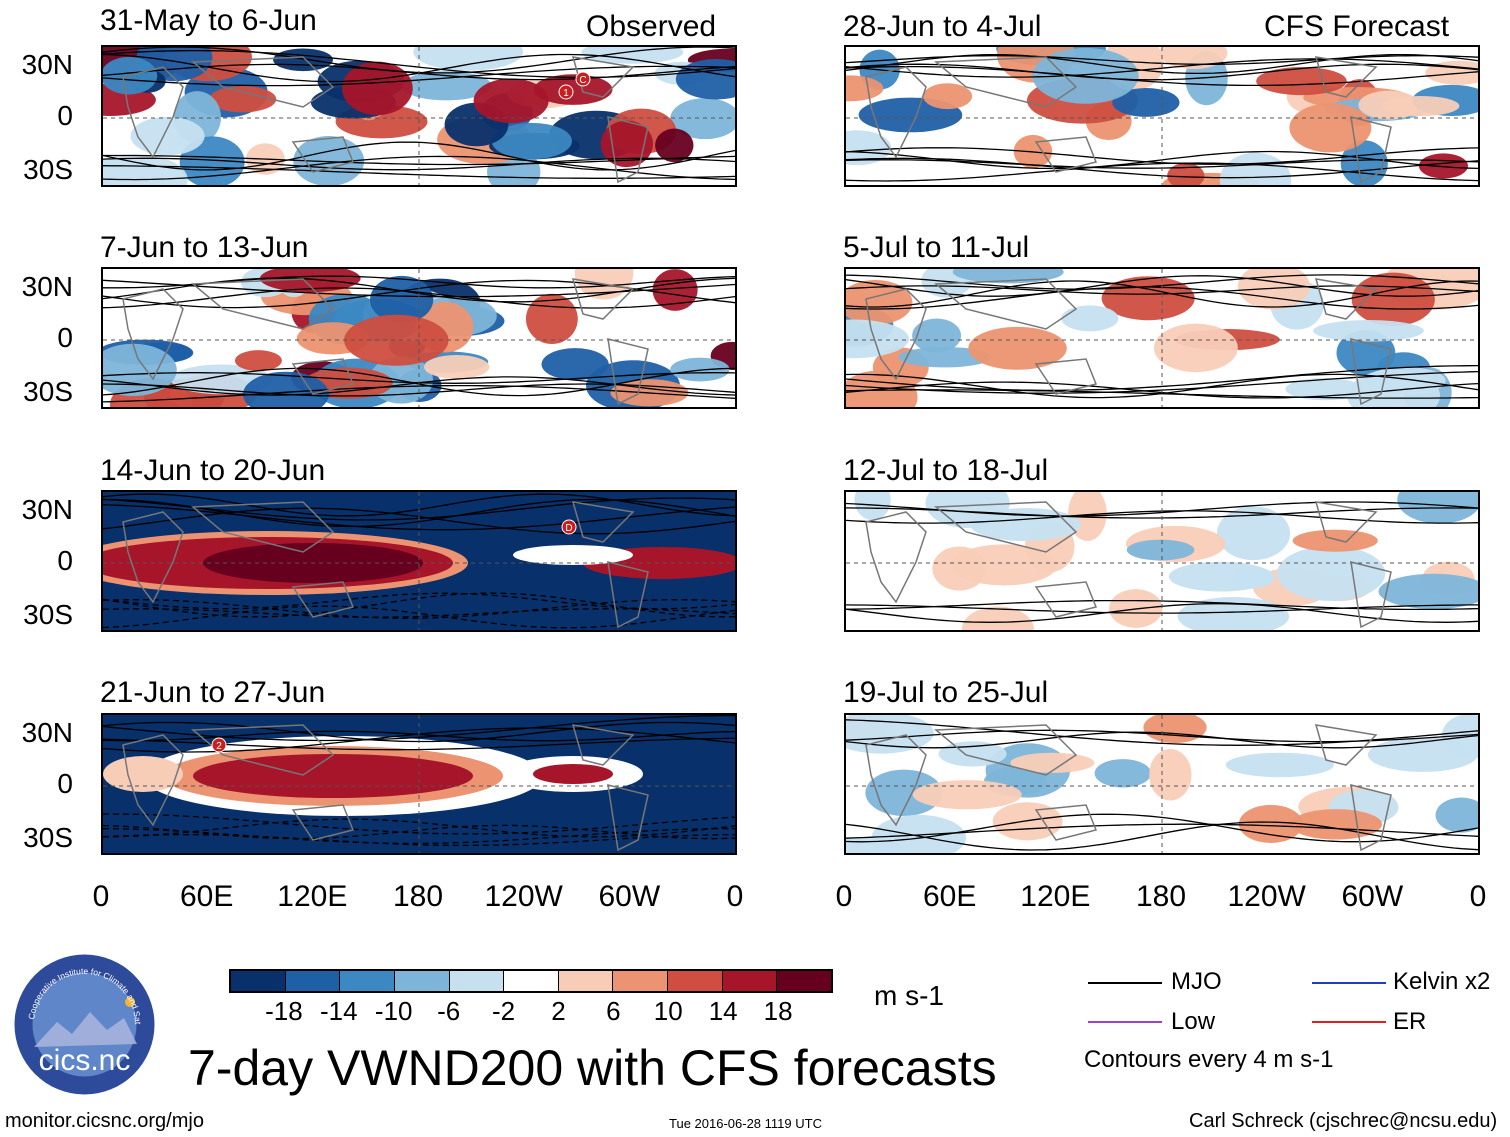  Describe the element at coordinates (419, 784) in the screenshot. I see `map-panel-obs-4: 2` at that location.